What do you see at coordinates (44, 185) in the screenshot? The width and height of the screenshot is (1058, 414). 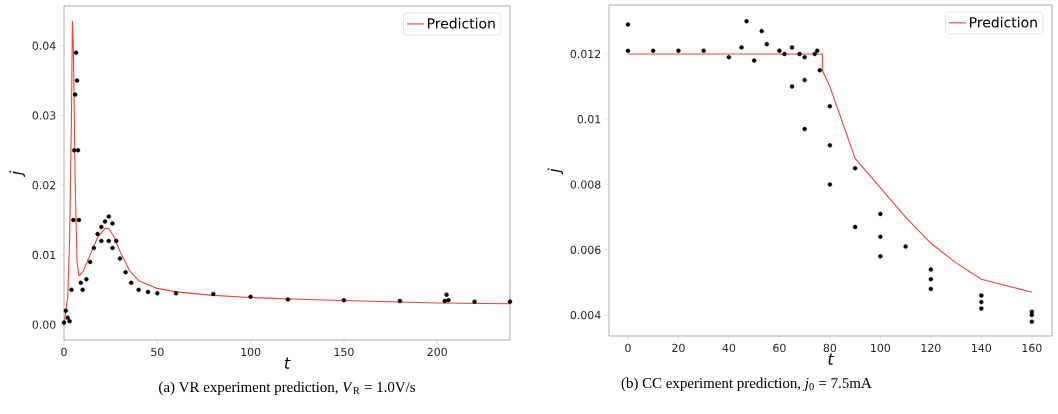 I see `y-tick-label: 0.02` at bounding box center [44, 185].